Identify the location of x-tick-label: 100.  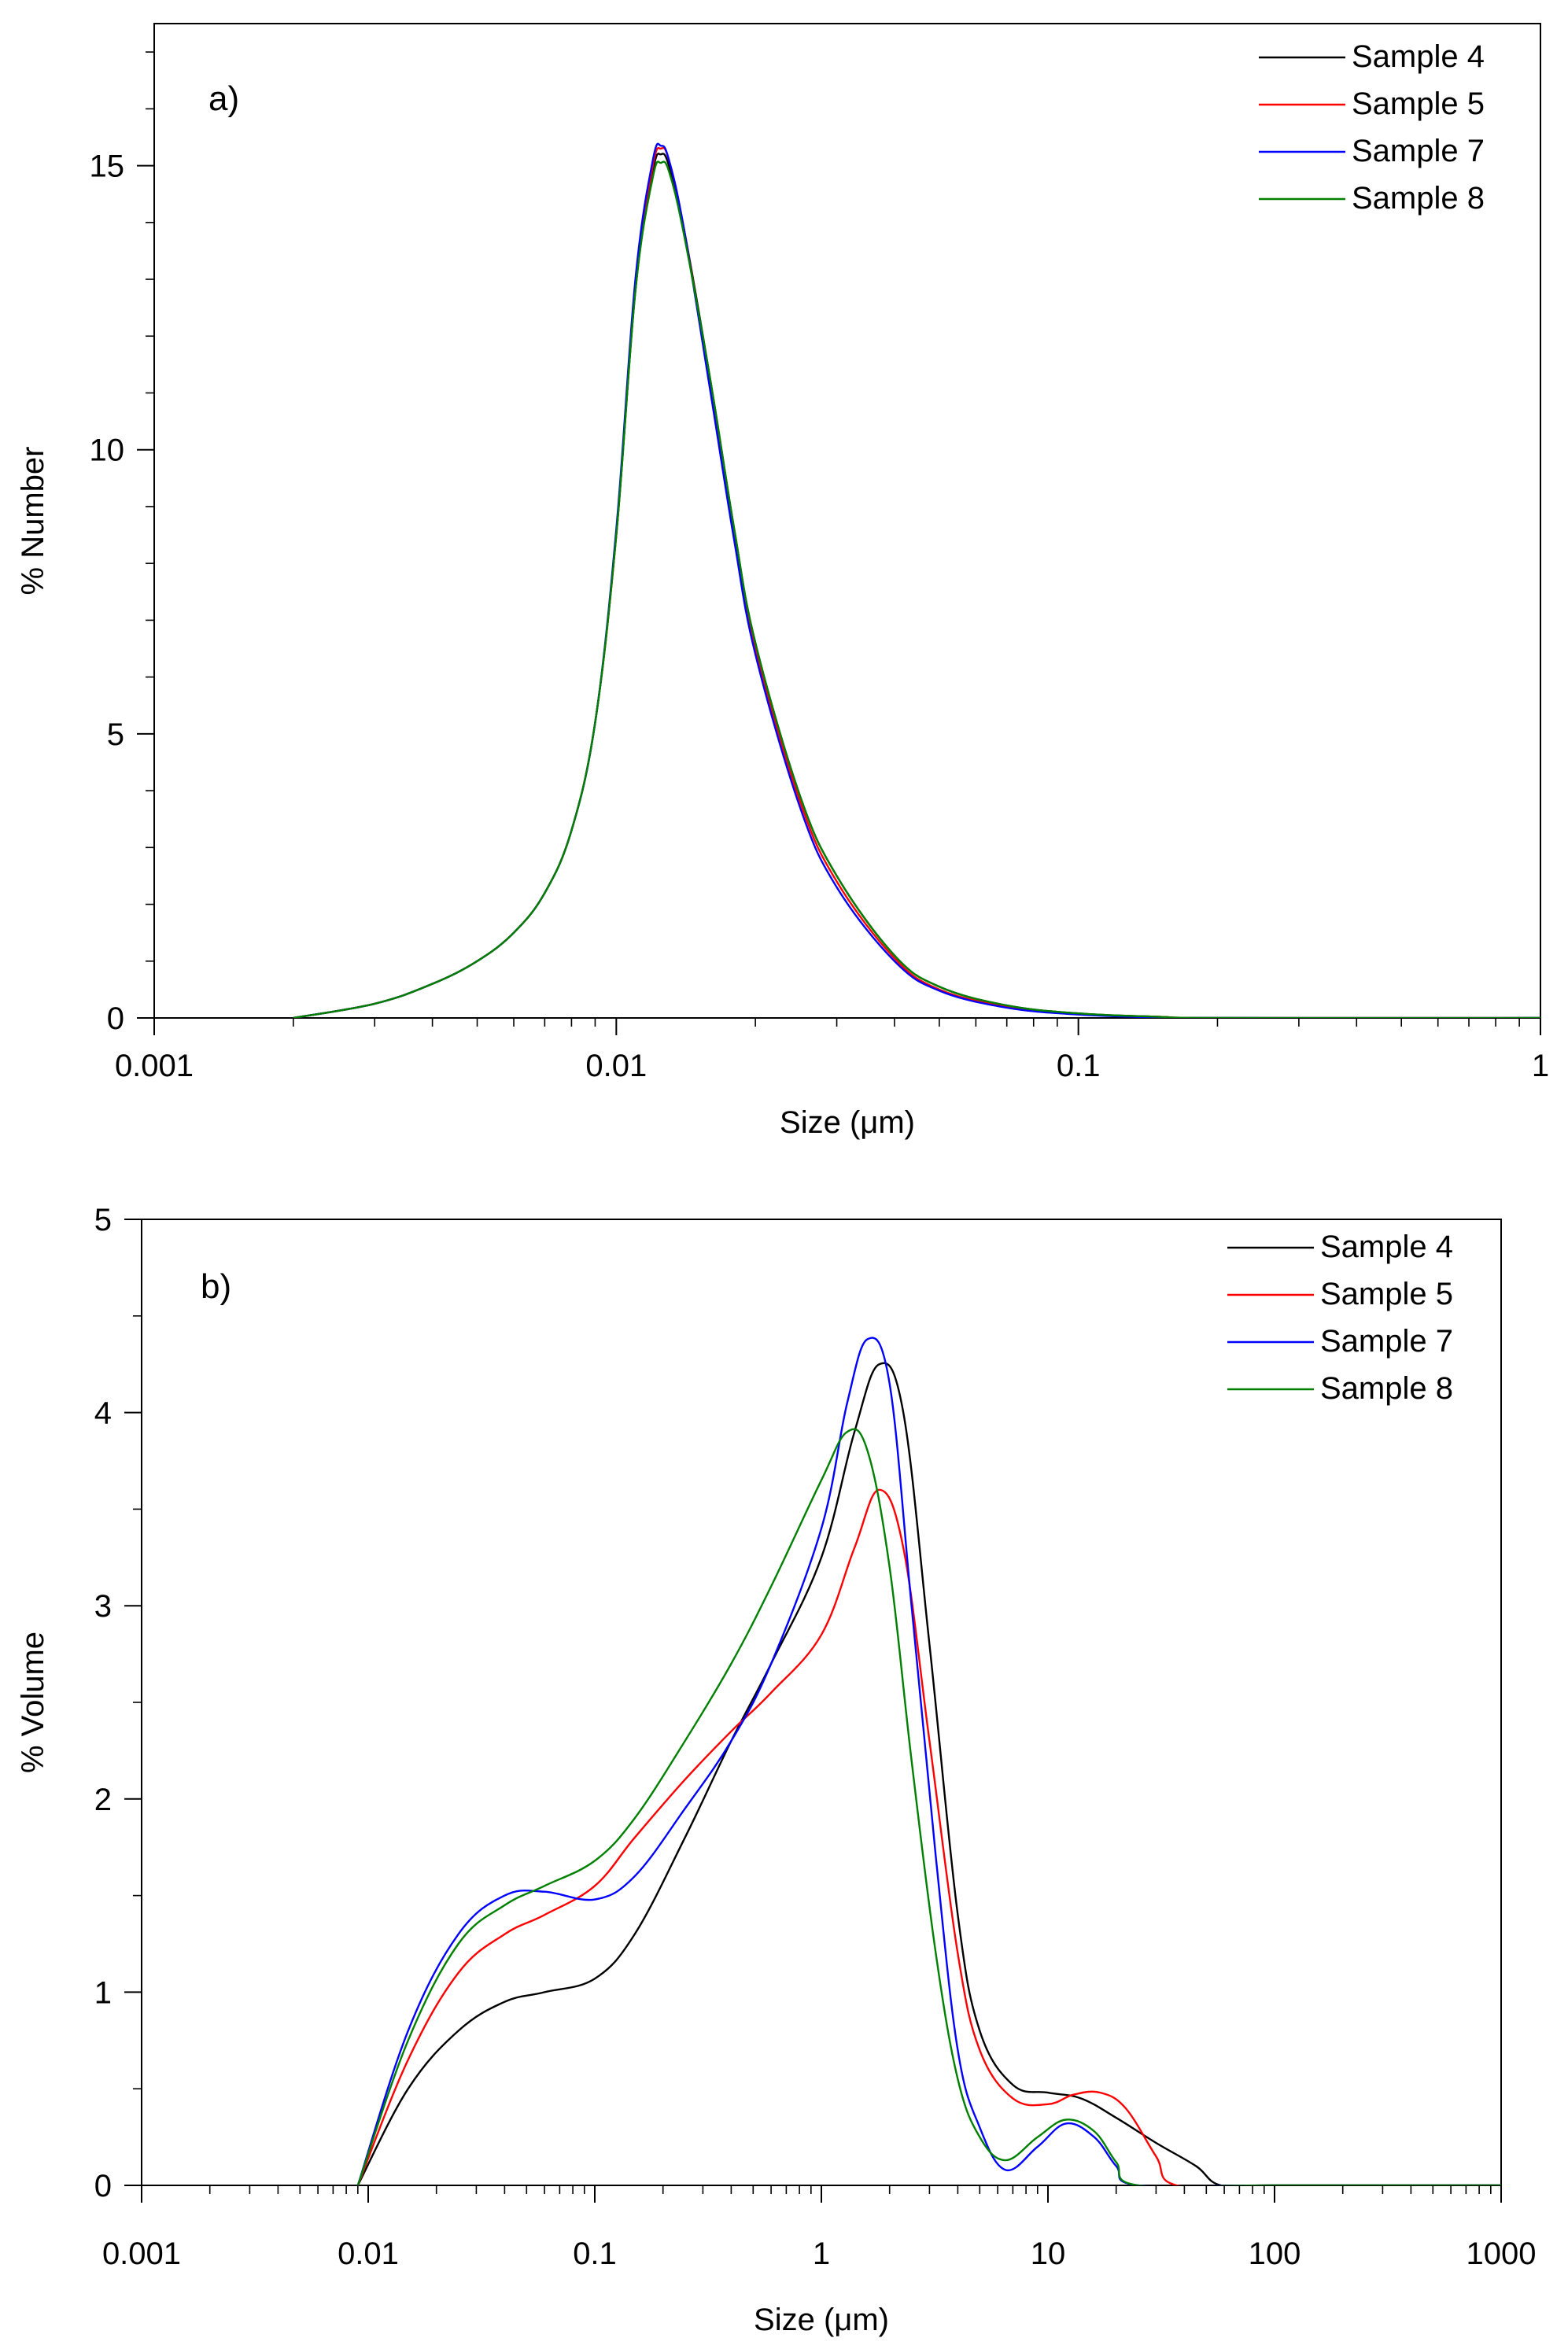
(1275, 2254).